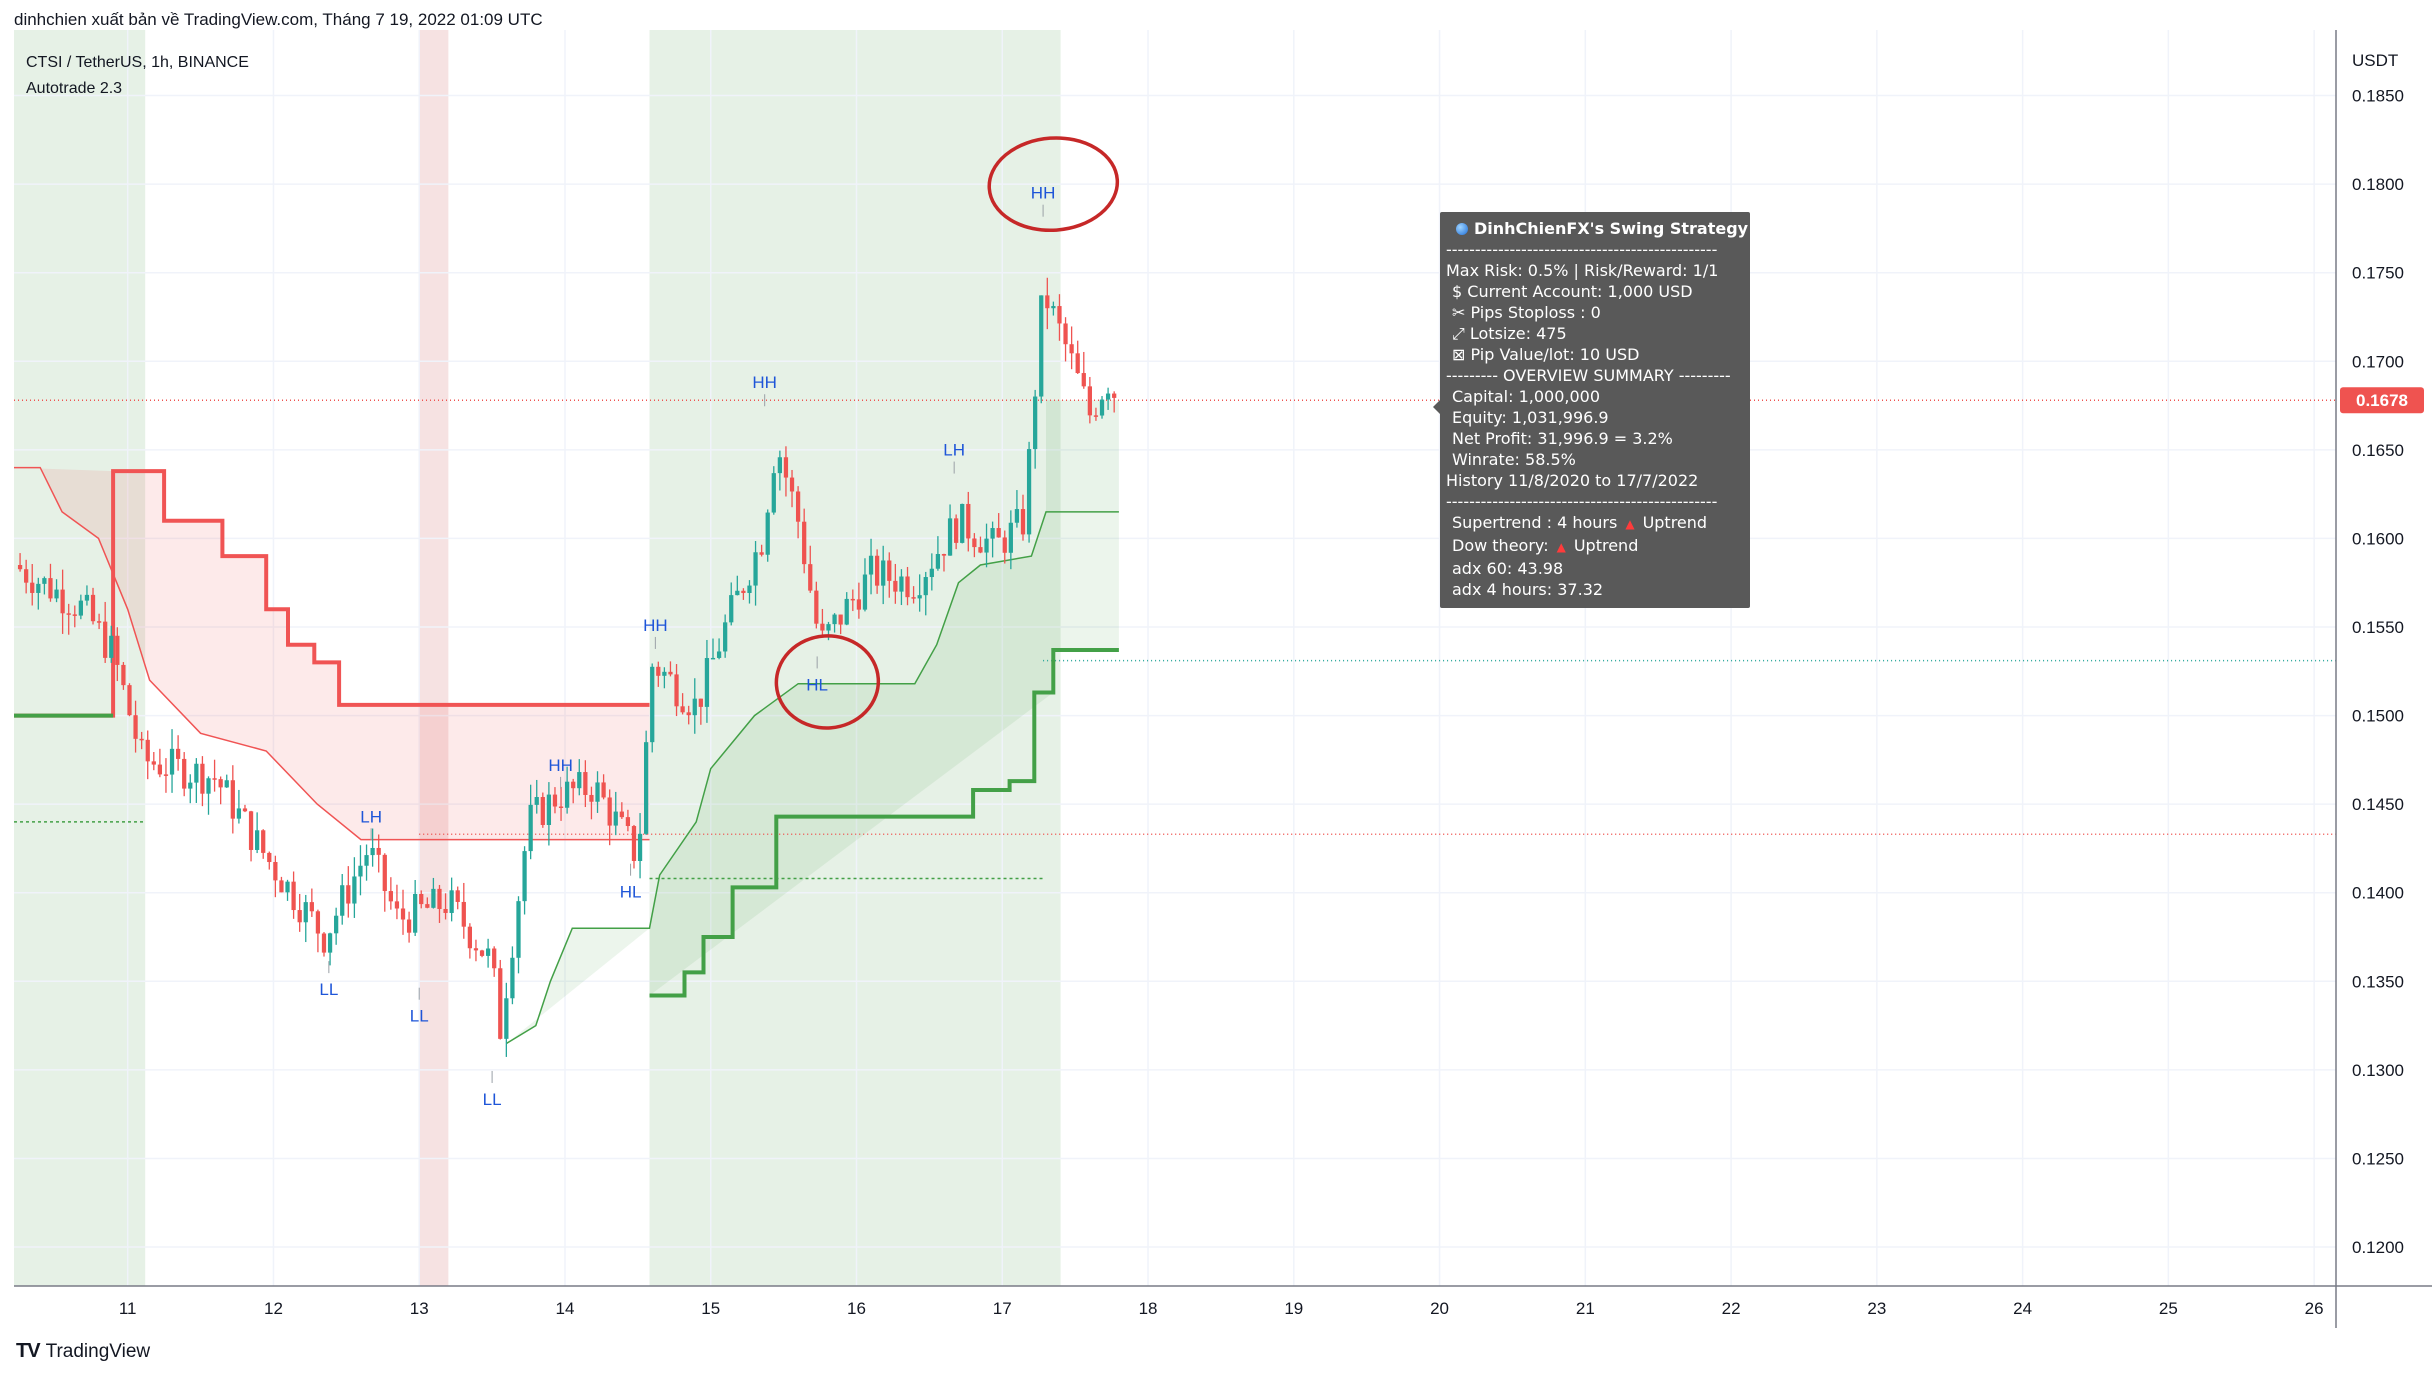 This screenshot has height=1378, width=2432. I want to click on symbol-legend: CTSI / TetherUS, 1h, BINANCE, so click(137, 62).